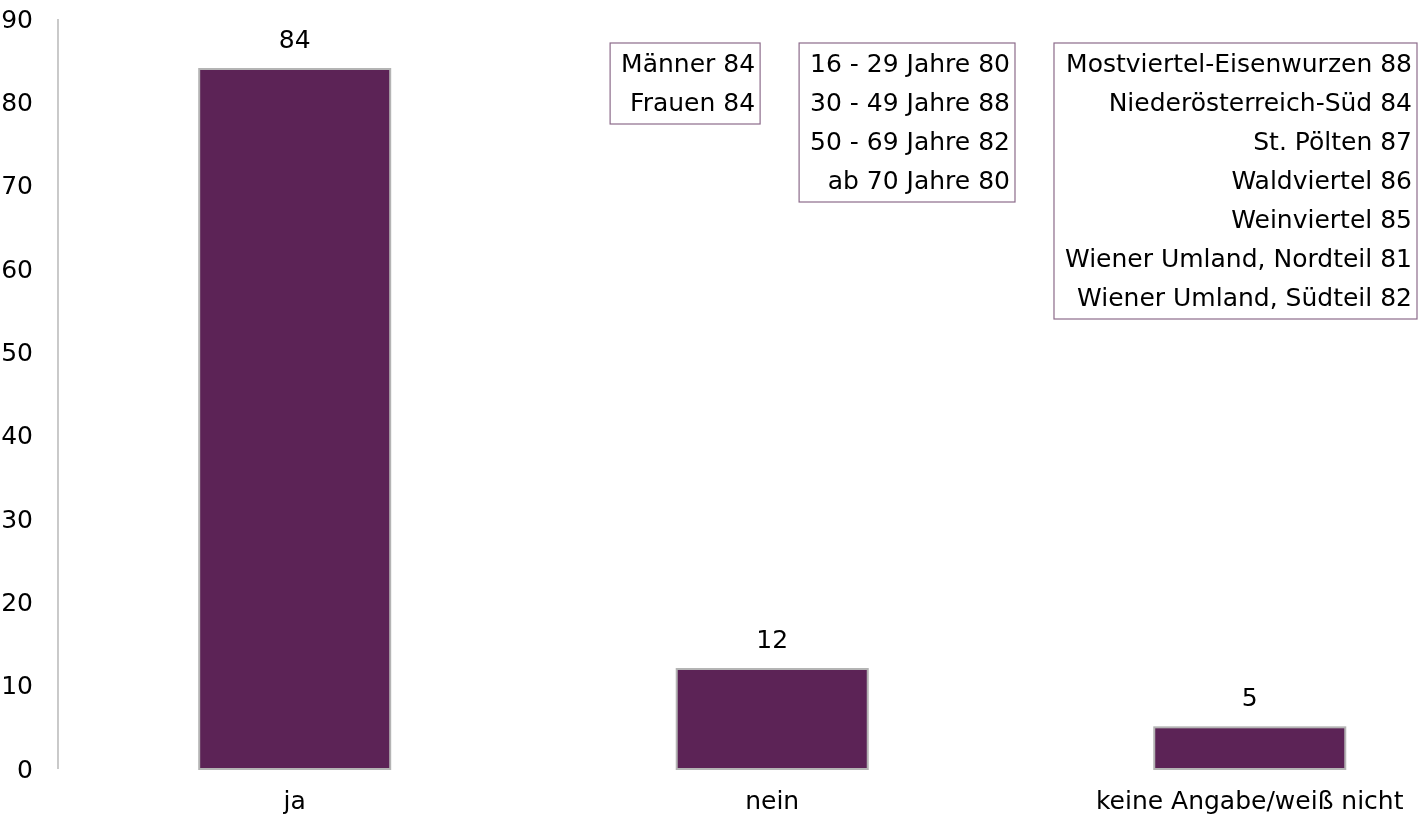  Describe the element at coordinates (1249, 698) in the screenshot. I see `data-label: 5` at that location.